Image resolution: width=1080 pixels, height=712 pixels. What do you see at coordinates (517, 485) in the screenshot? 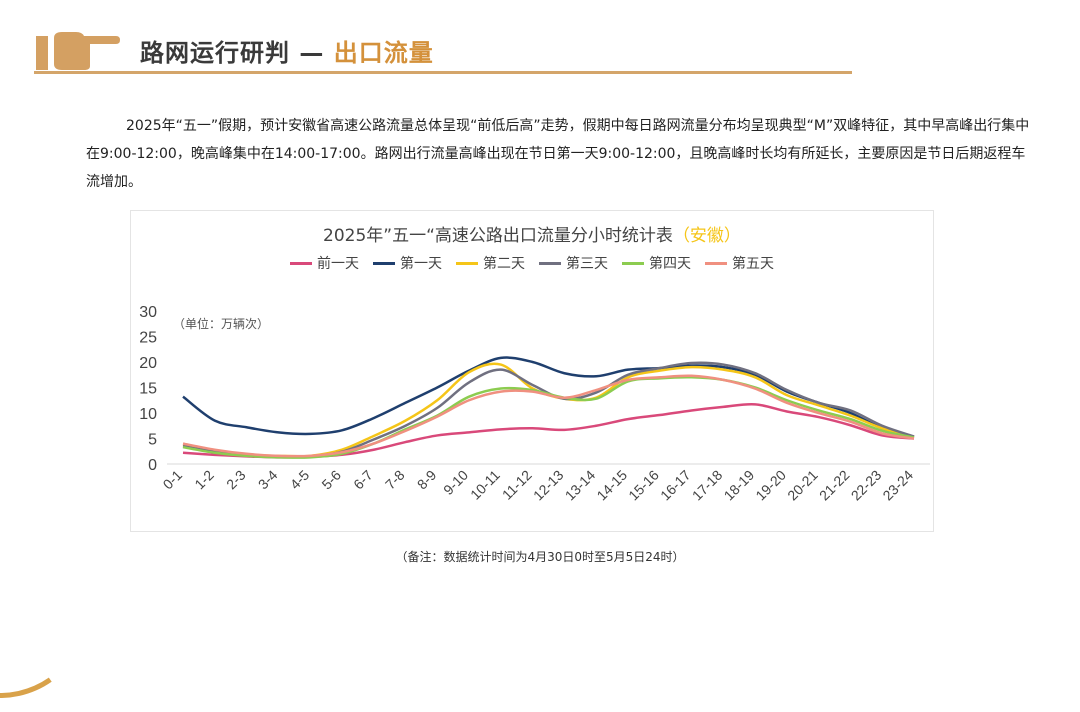
I see `x-tick-label: 11-12` at bounding box center [517, 485].